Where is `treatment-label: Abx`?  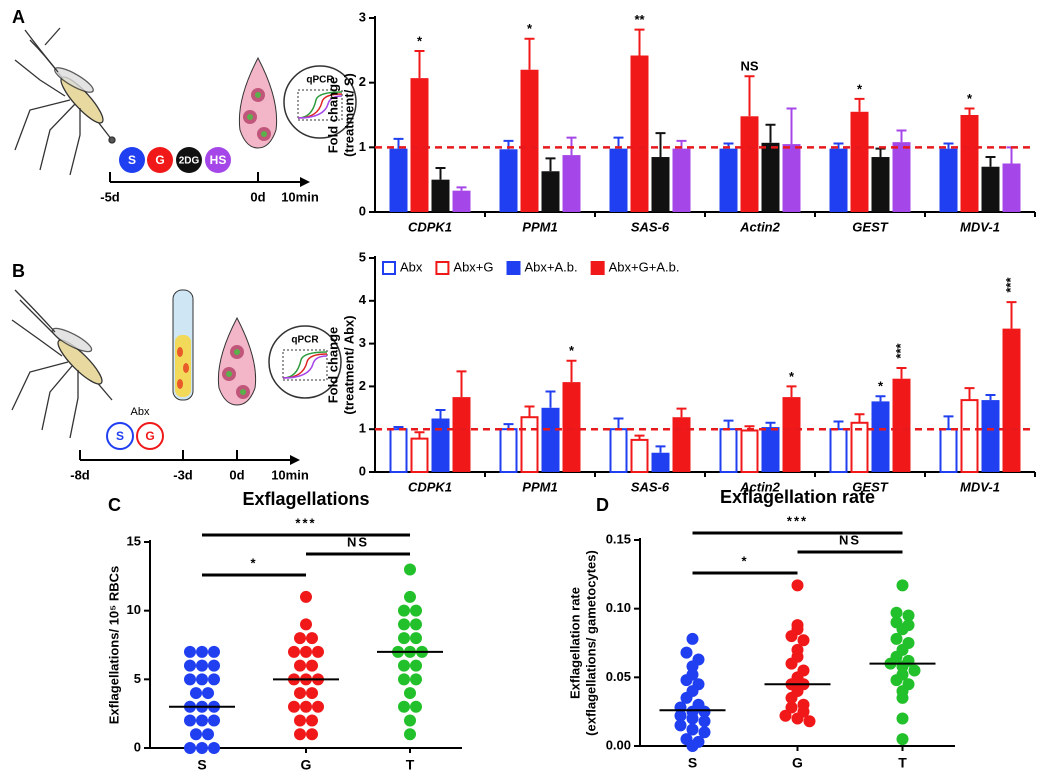
treatment-label: Abx is located at coordinates (140, 412).